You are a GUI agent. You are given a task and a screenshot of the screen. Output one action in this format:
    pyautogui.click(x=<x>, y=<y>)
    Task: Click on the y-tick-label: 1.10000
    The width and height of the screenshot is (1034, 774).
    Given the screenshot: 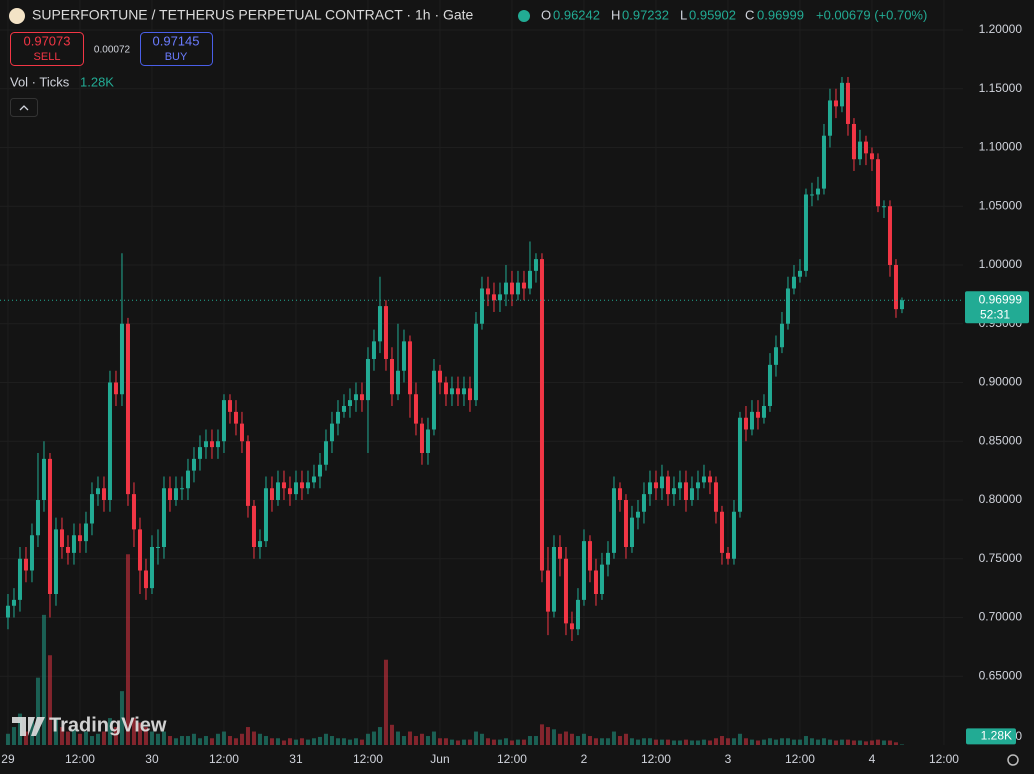 What is the action you would take?
    pyautogui.click(x=1001, y=147)
    